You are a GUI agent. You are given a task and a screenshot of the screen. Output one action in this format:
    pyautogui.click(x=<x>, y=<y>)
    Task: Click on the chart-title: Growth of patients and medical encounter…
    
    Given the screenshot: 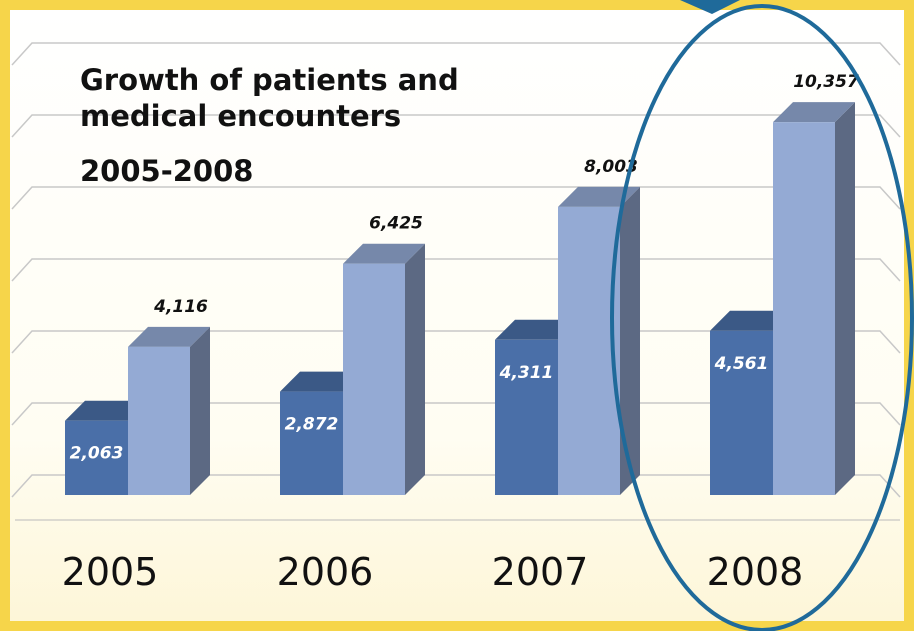 What is the action you would take?
    pyautogui.click(x=269, y=98)
    